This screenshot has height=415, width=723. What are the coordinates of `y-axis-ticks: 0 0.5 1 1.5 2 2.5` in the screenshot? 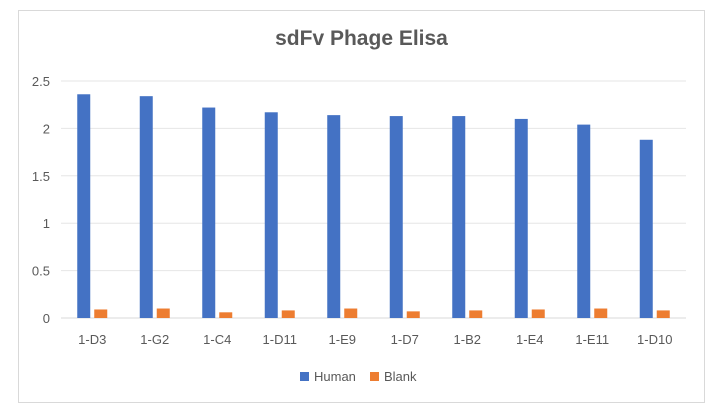 It's located at (41, 200).